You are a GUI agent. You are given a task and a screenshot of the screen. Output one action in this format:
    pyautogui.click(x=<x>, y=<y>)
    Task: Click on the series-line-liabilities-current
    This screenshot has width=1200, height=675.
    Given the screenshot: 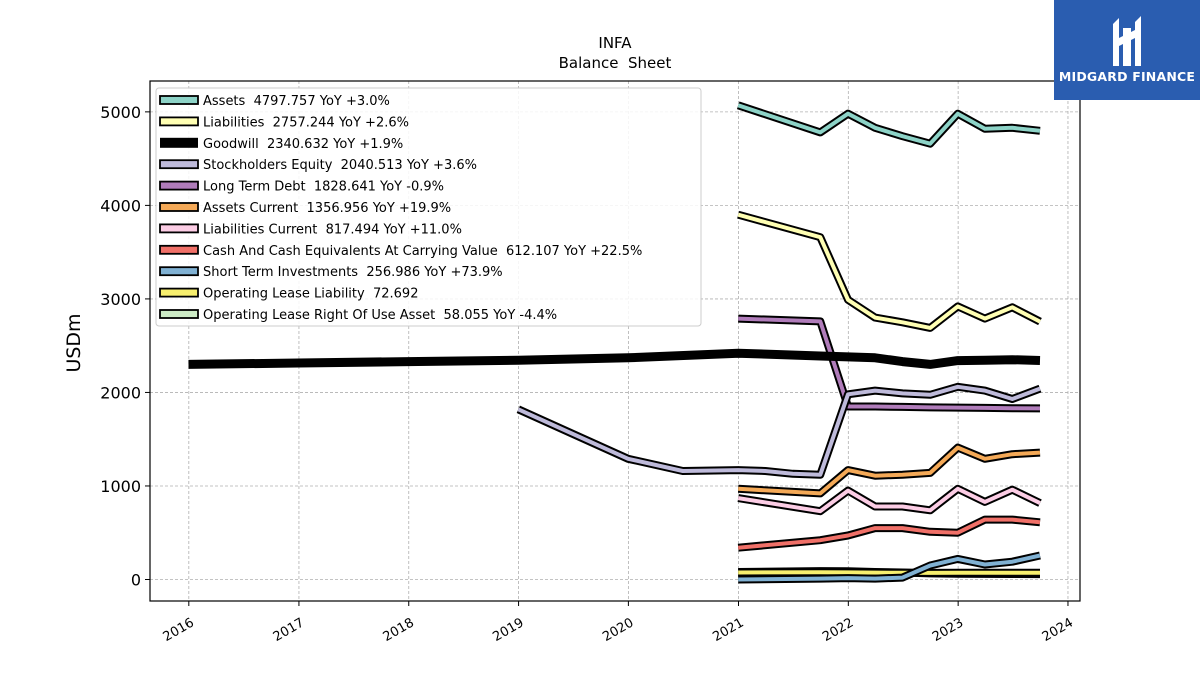 What is the action you would take?
    pyautogui.click(x=889, y=500)
    